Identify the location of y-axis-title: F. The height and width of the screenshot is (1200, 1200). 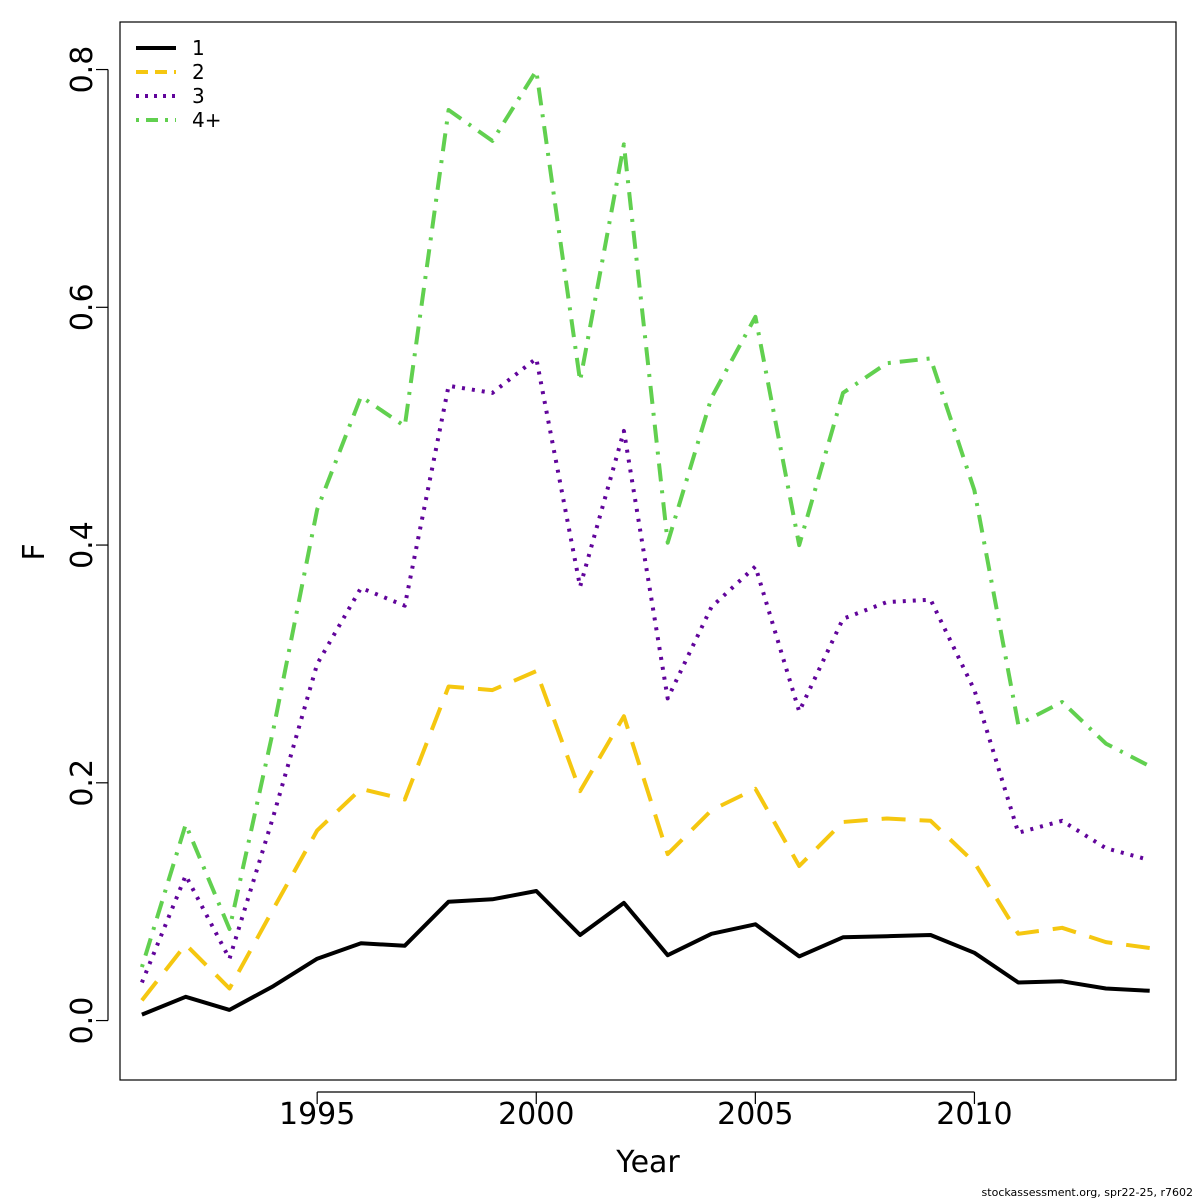
(34, 551).